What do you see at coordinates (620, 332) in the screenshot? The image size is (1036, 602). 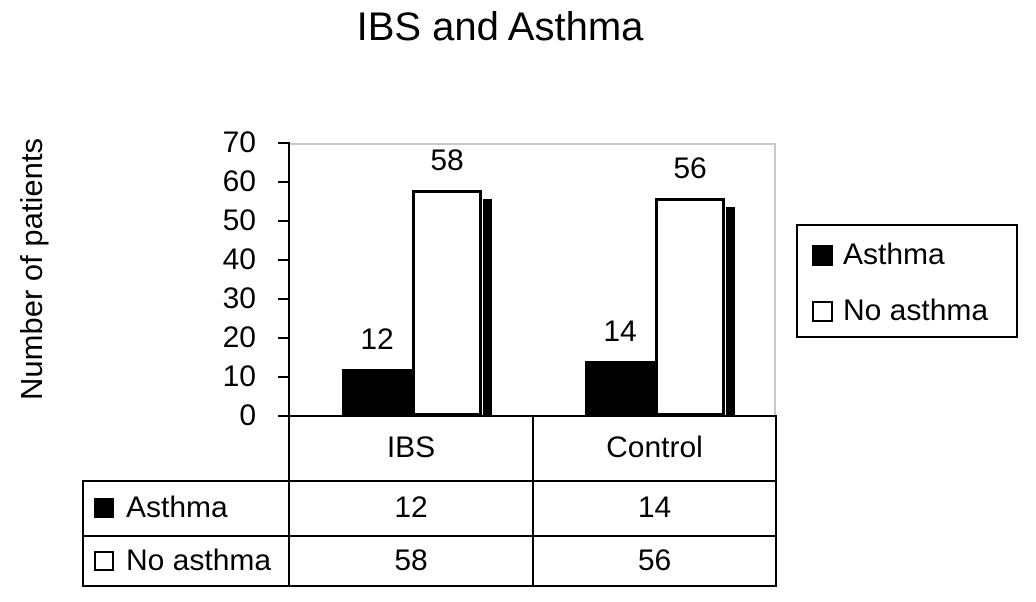 I see `data-label-asthma-control: 14` at bounding box center [620, 332].